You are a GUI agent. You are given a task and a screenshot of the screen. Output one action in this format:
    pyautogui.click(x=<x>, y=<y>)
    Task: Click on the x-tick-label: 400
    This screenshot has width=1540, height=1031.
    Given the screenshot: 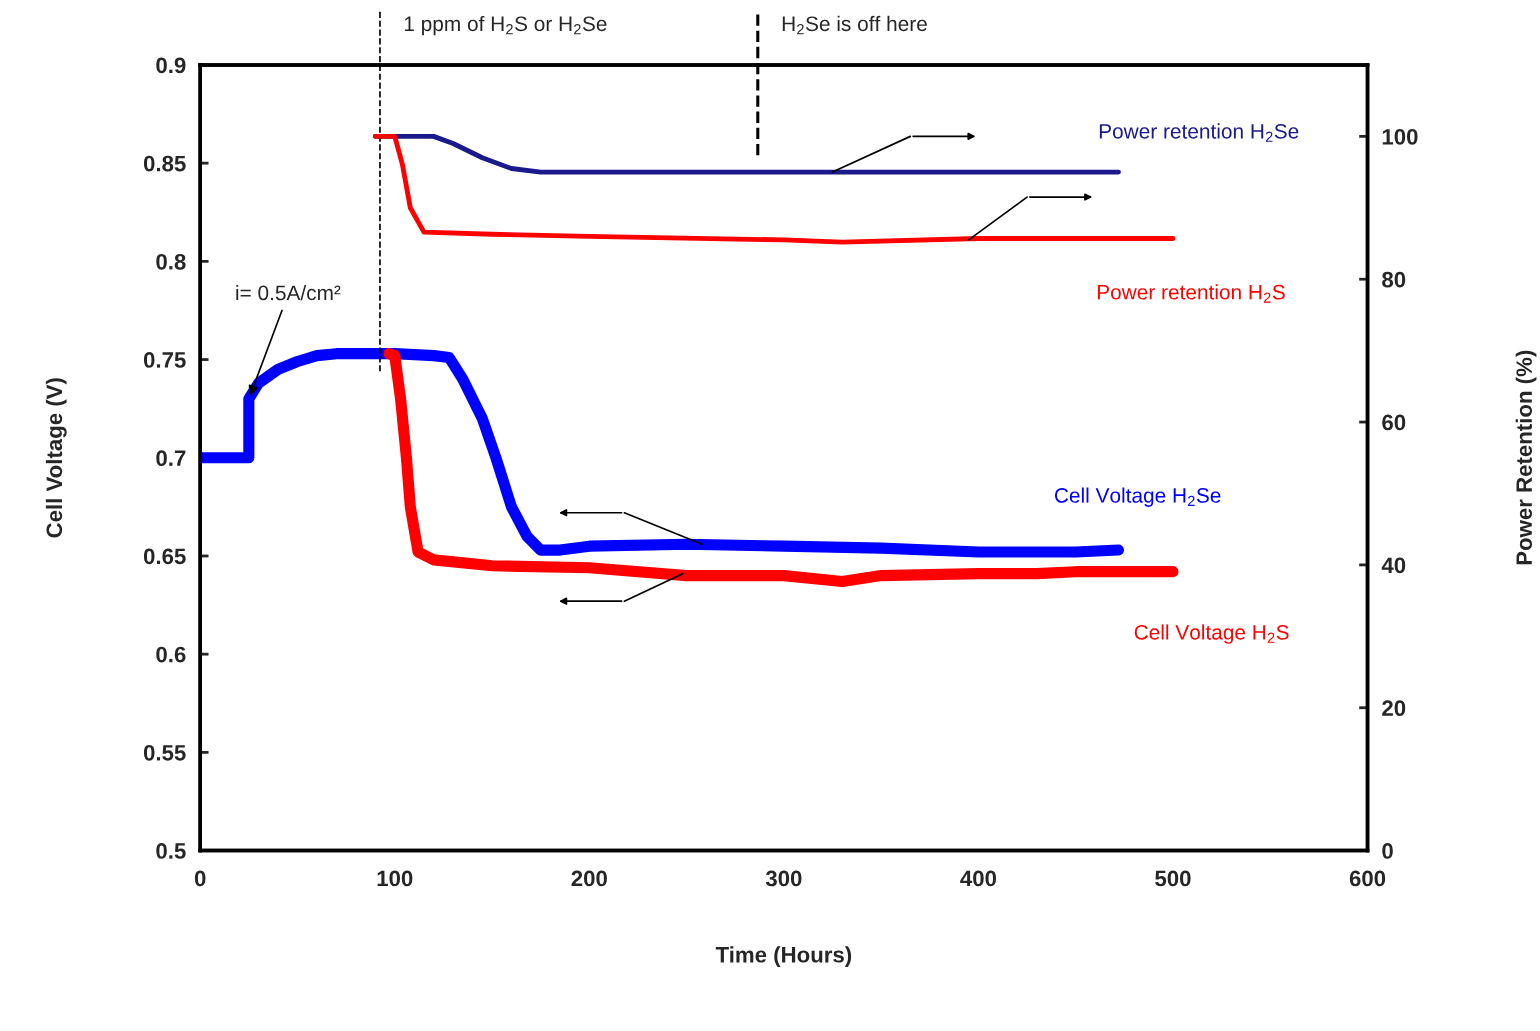 What is the action you would take?
    pyautogui.click(x=978, y=878)
    